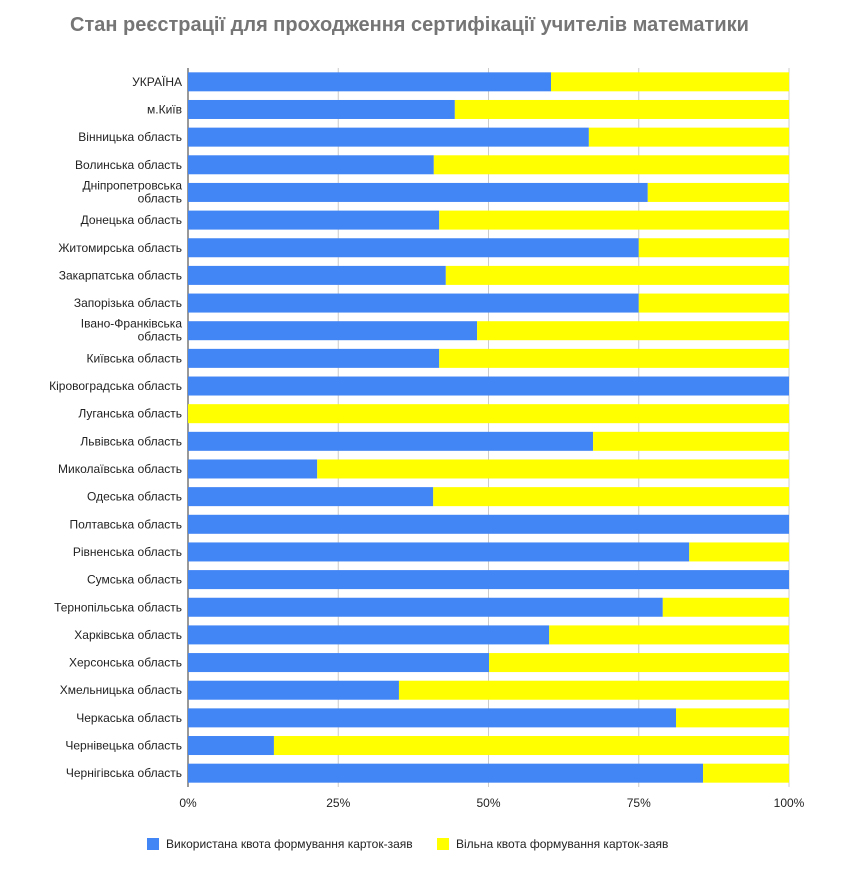  What do you see at coordinates (188, 803) in the screenshot?
I see `x-tick-label: 0%` at bounding box center [188, 803].